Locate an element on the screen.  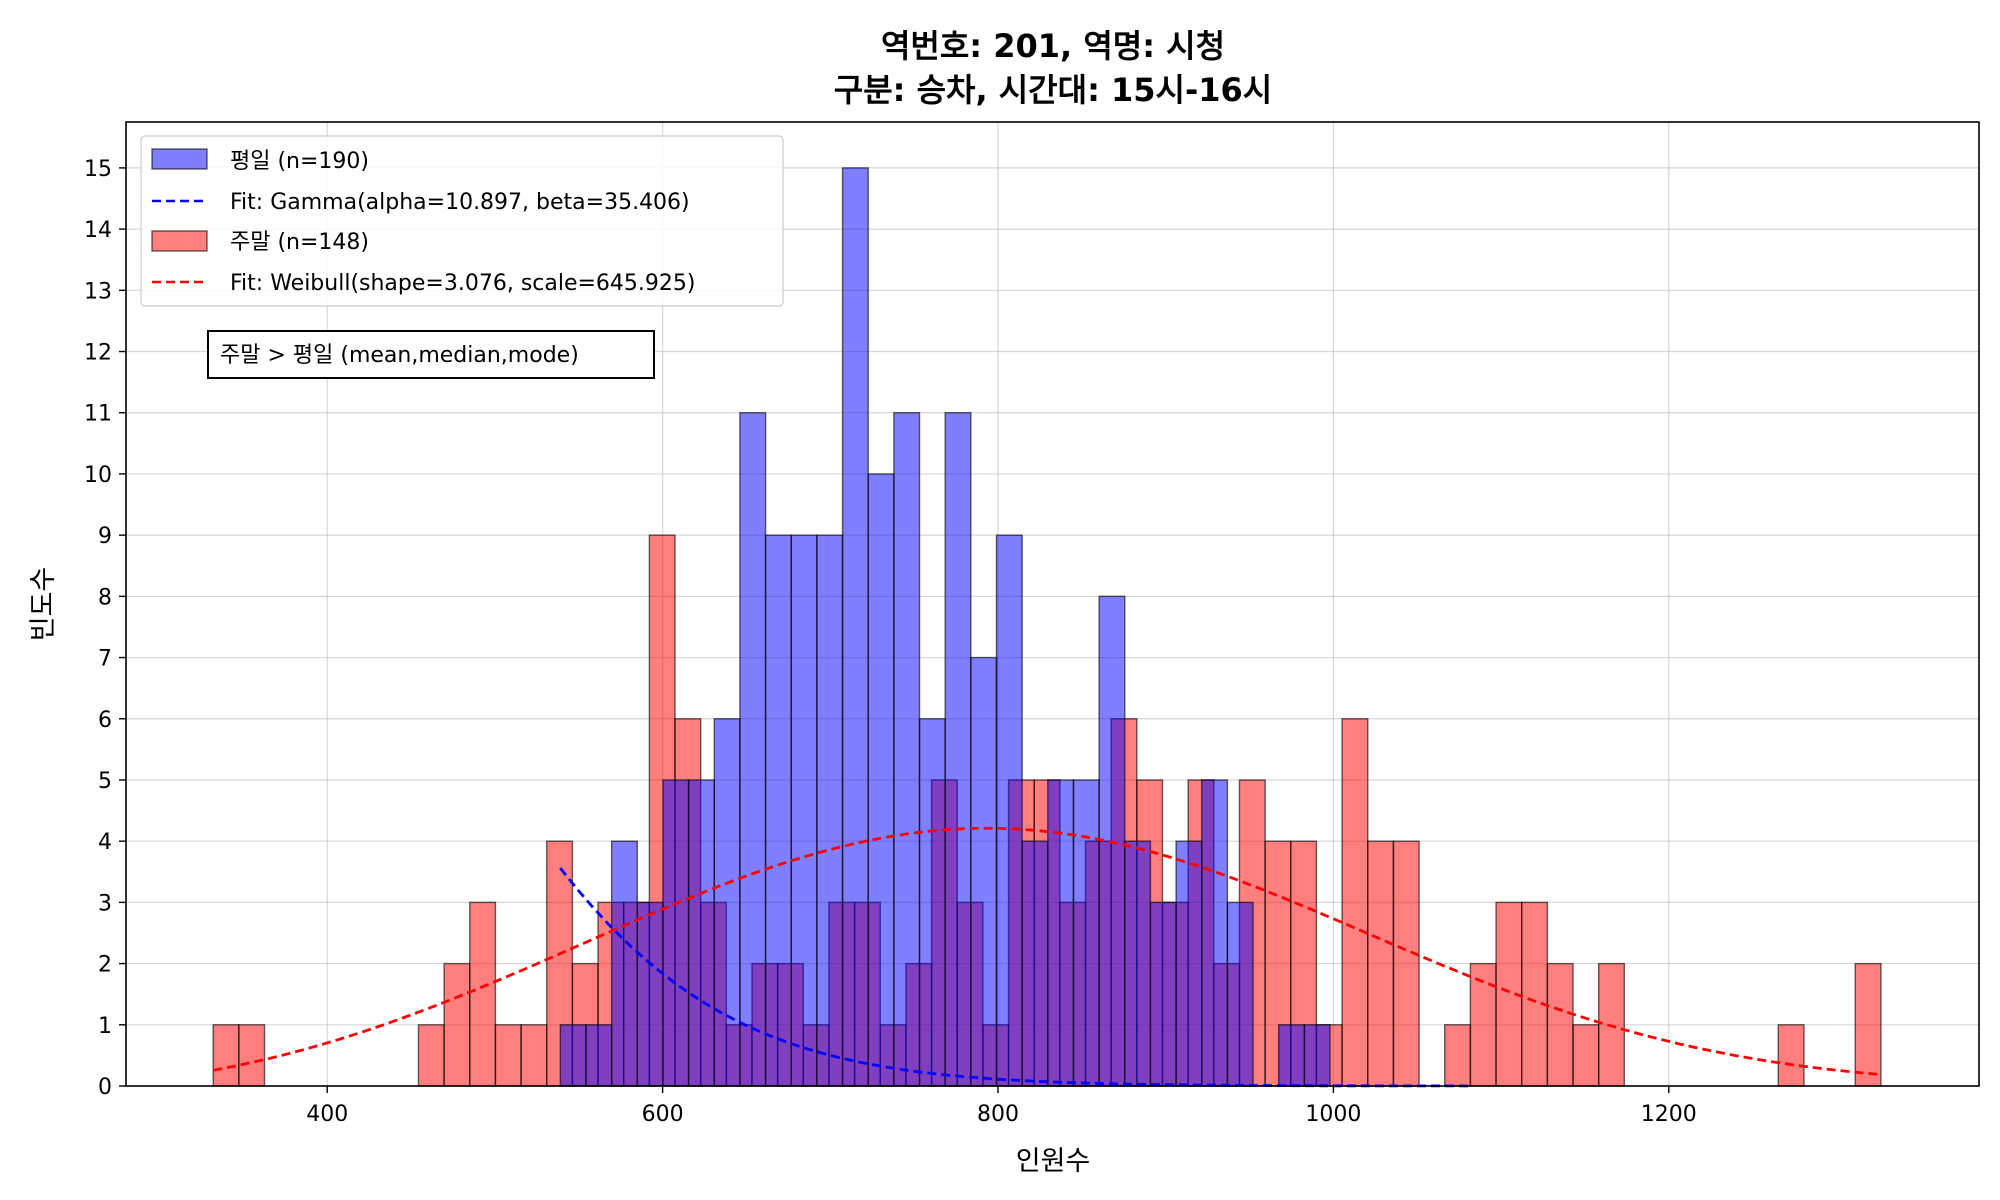
y-tick-label: 13 is located at coordinates (98, 291).